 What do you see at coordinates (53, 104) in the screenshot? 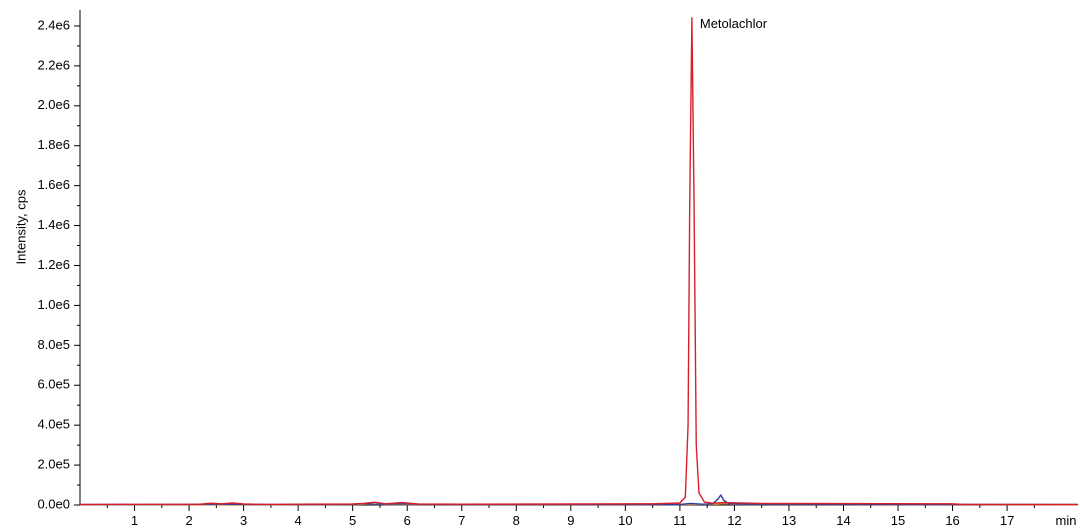
I see `y-tick-label: 2.0e6` at bounding box center [53, 104].